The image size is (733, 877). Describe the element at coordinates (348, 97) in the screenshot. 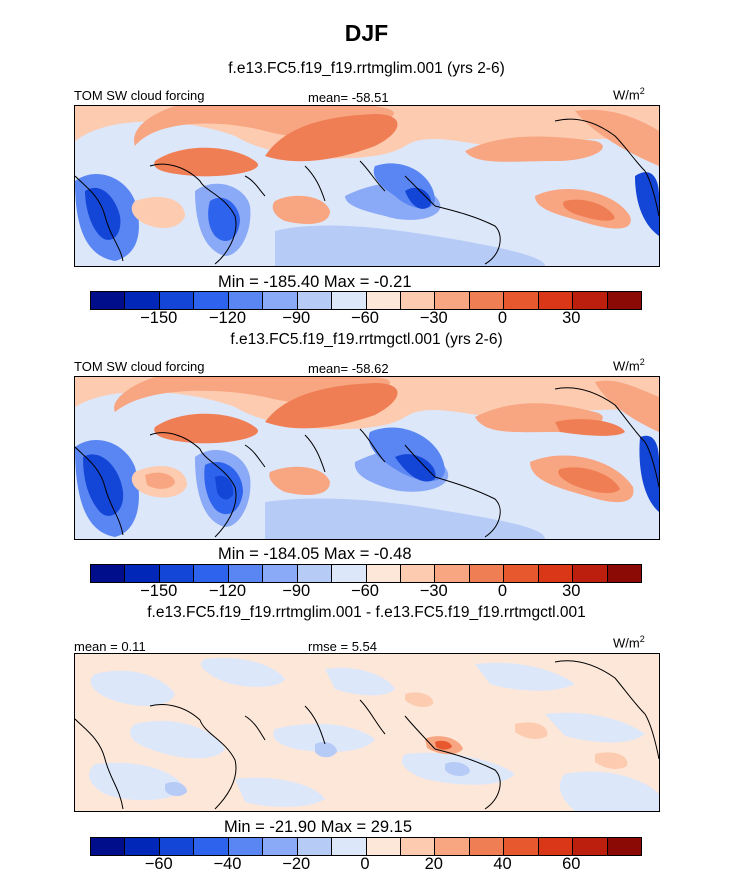

I see `panel-1-mean-label: mean= -58.51` at that location.